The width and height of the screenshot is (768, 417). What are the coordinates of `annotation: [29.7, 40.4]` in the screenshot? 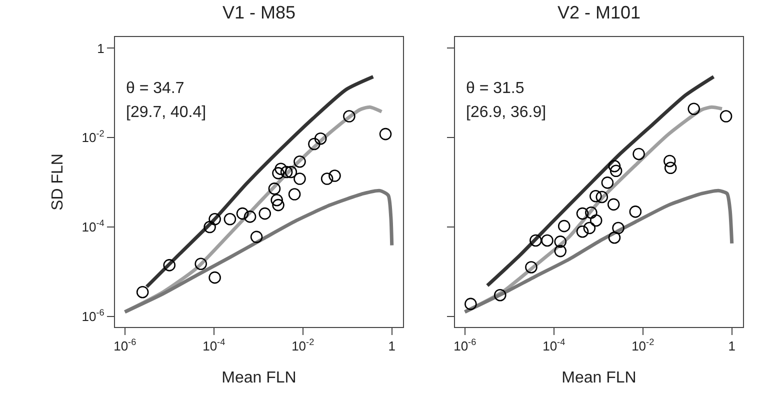 It's located at (166, 112).